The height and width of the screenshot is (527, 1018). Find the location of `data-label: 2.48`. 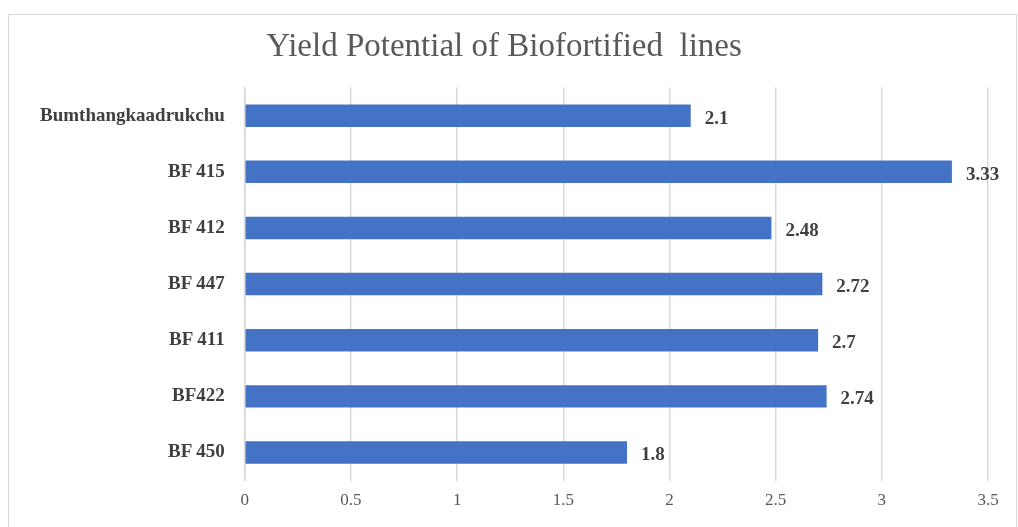

data-label: 2.48 is located at coordinates (802, 229).